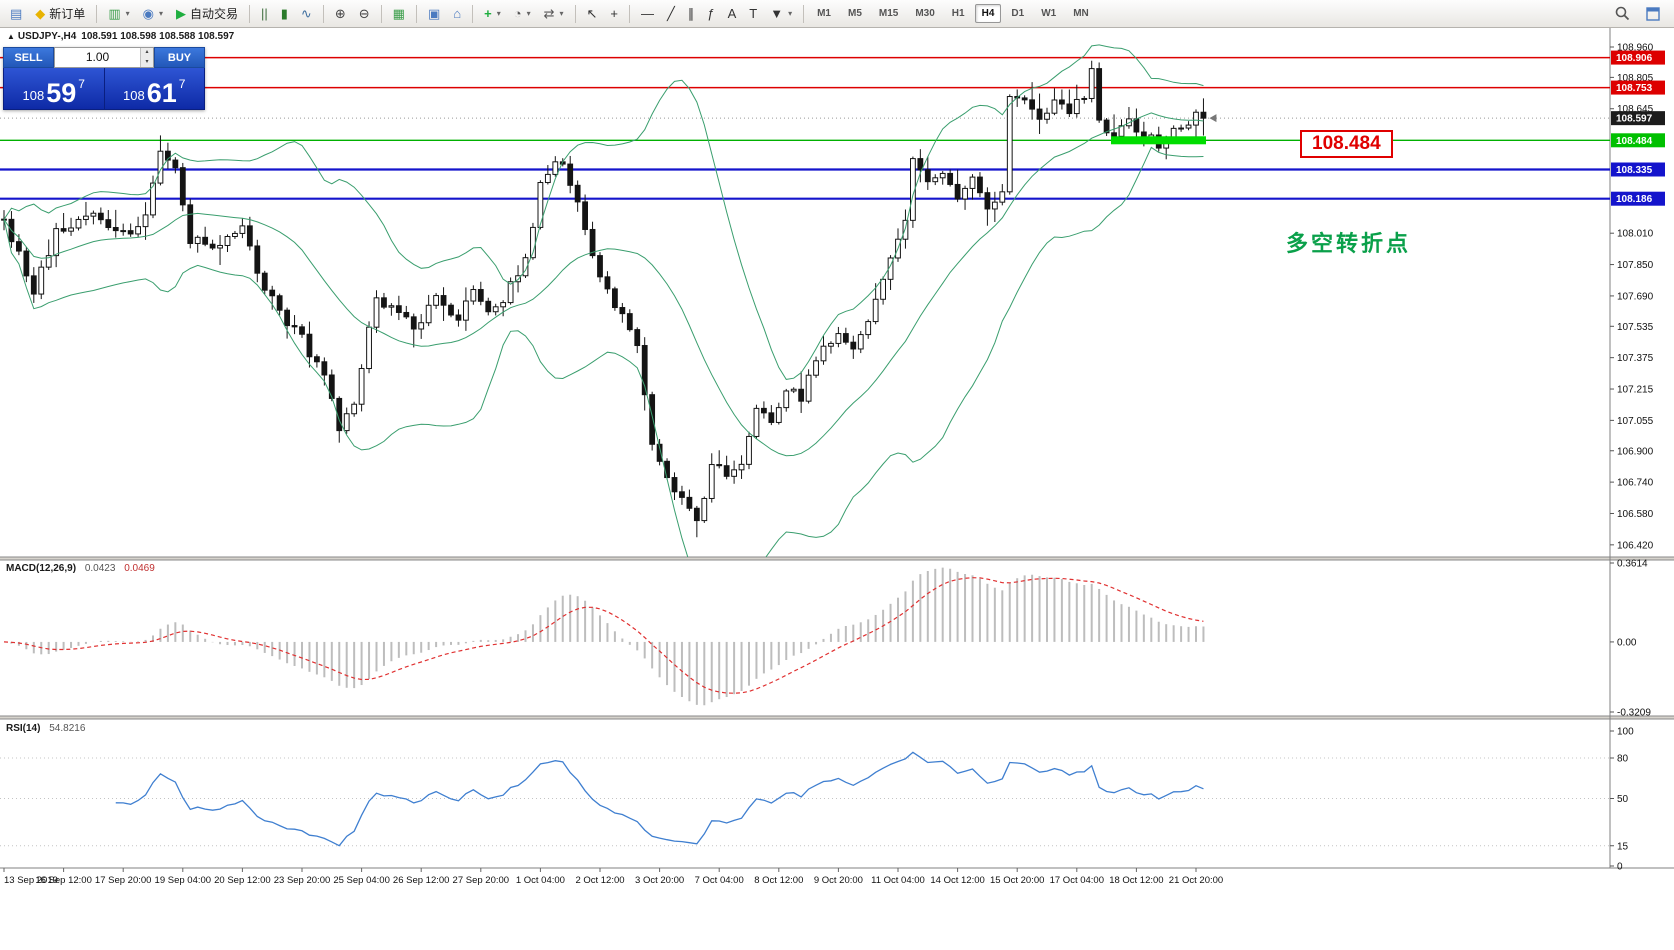 Image resolution: width=1674 pixels, height=950 pixels. What do you see at coordinates (561, 13) in the screenshot?
I see `templates-dropdown-icon: ▾` at bounding box center [561, 13].